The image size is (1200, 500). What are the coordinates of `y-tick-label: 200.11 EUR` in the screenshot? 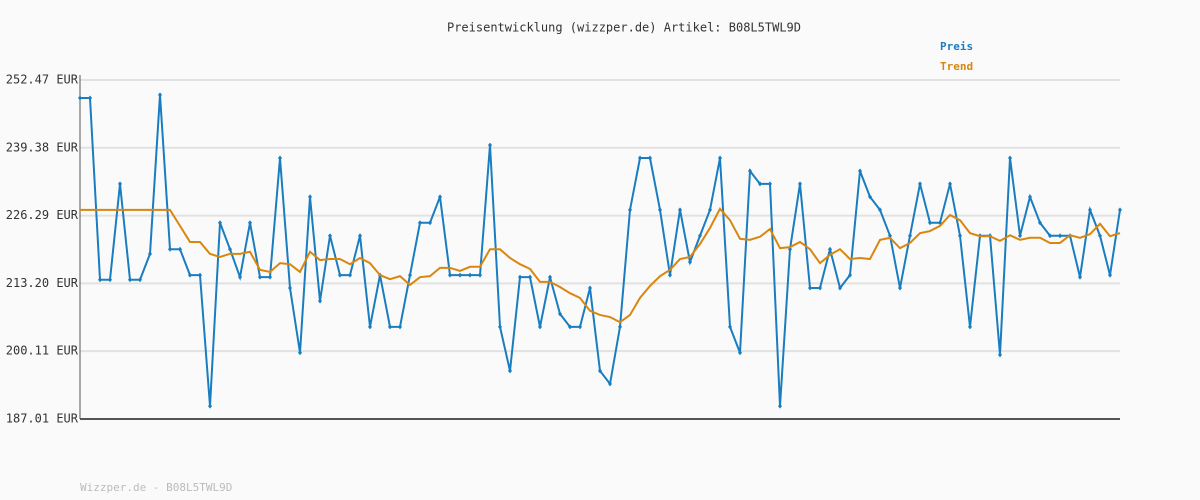 It's located at (42, 351).